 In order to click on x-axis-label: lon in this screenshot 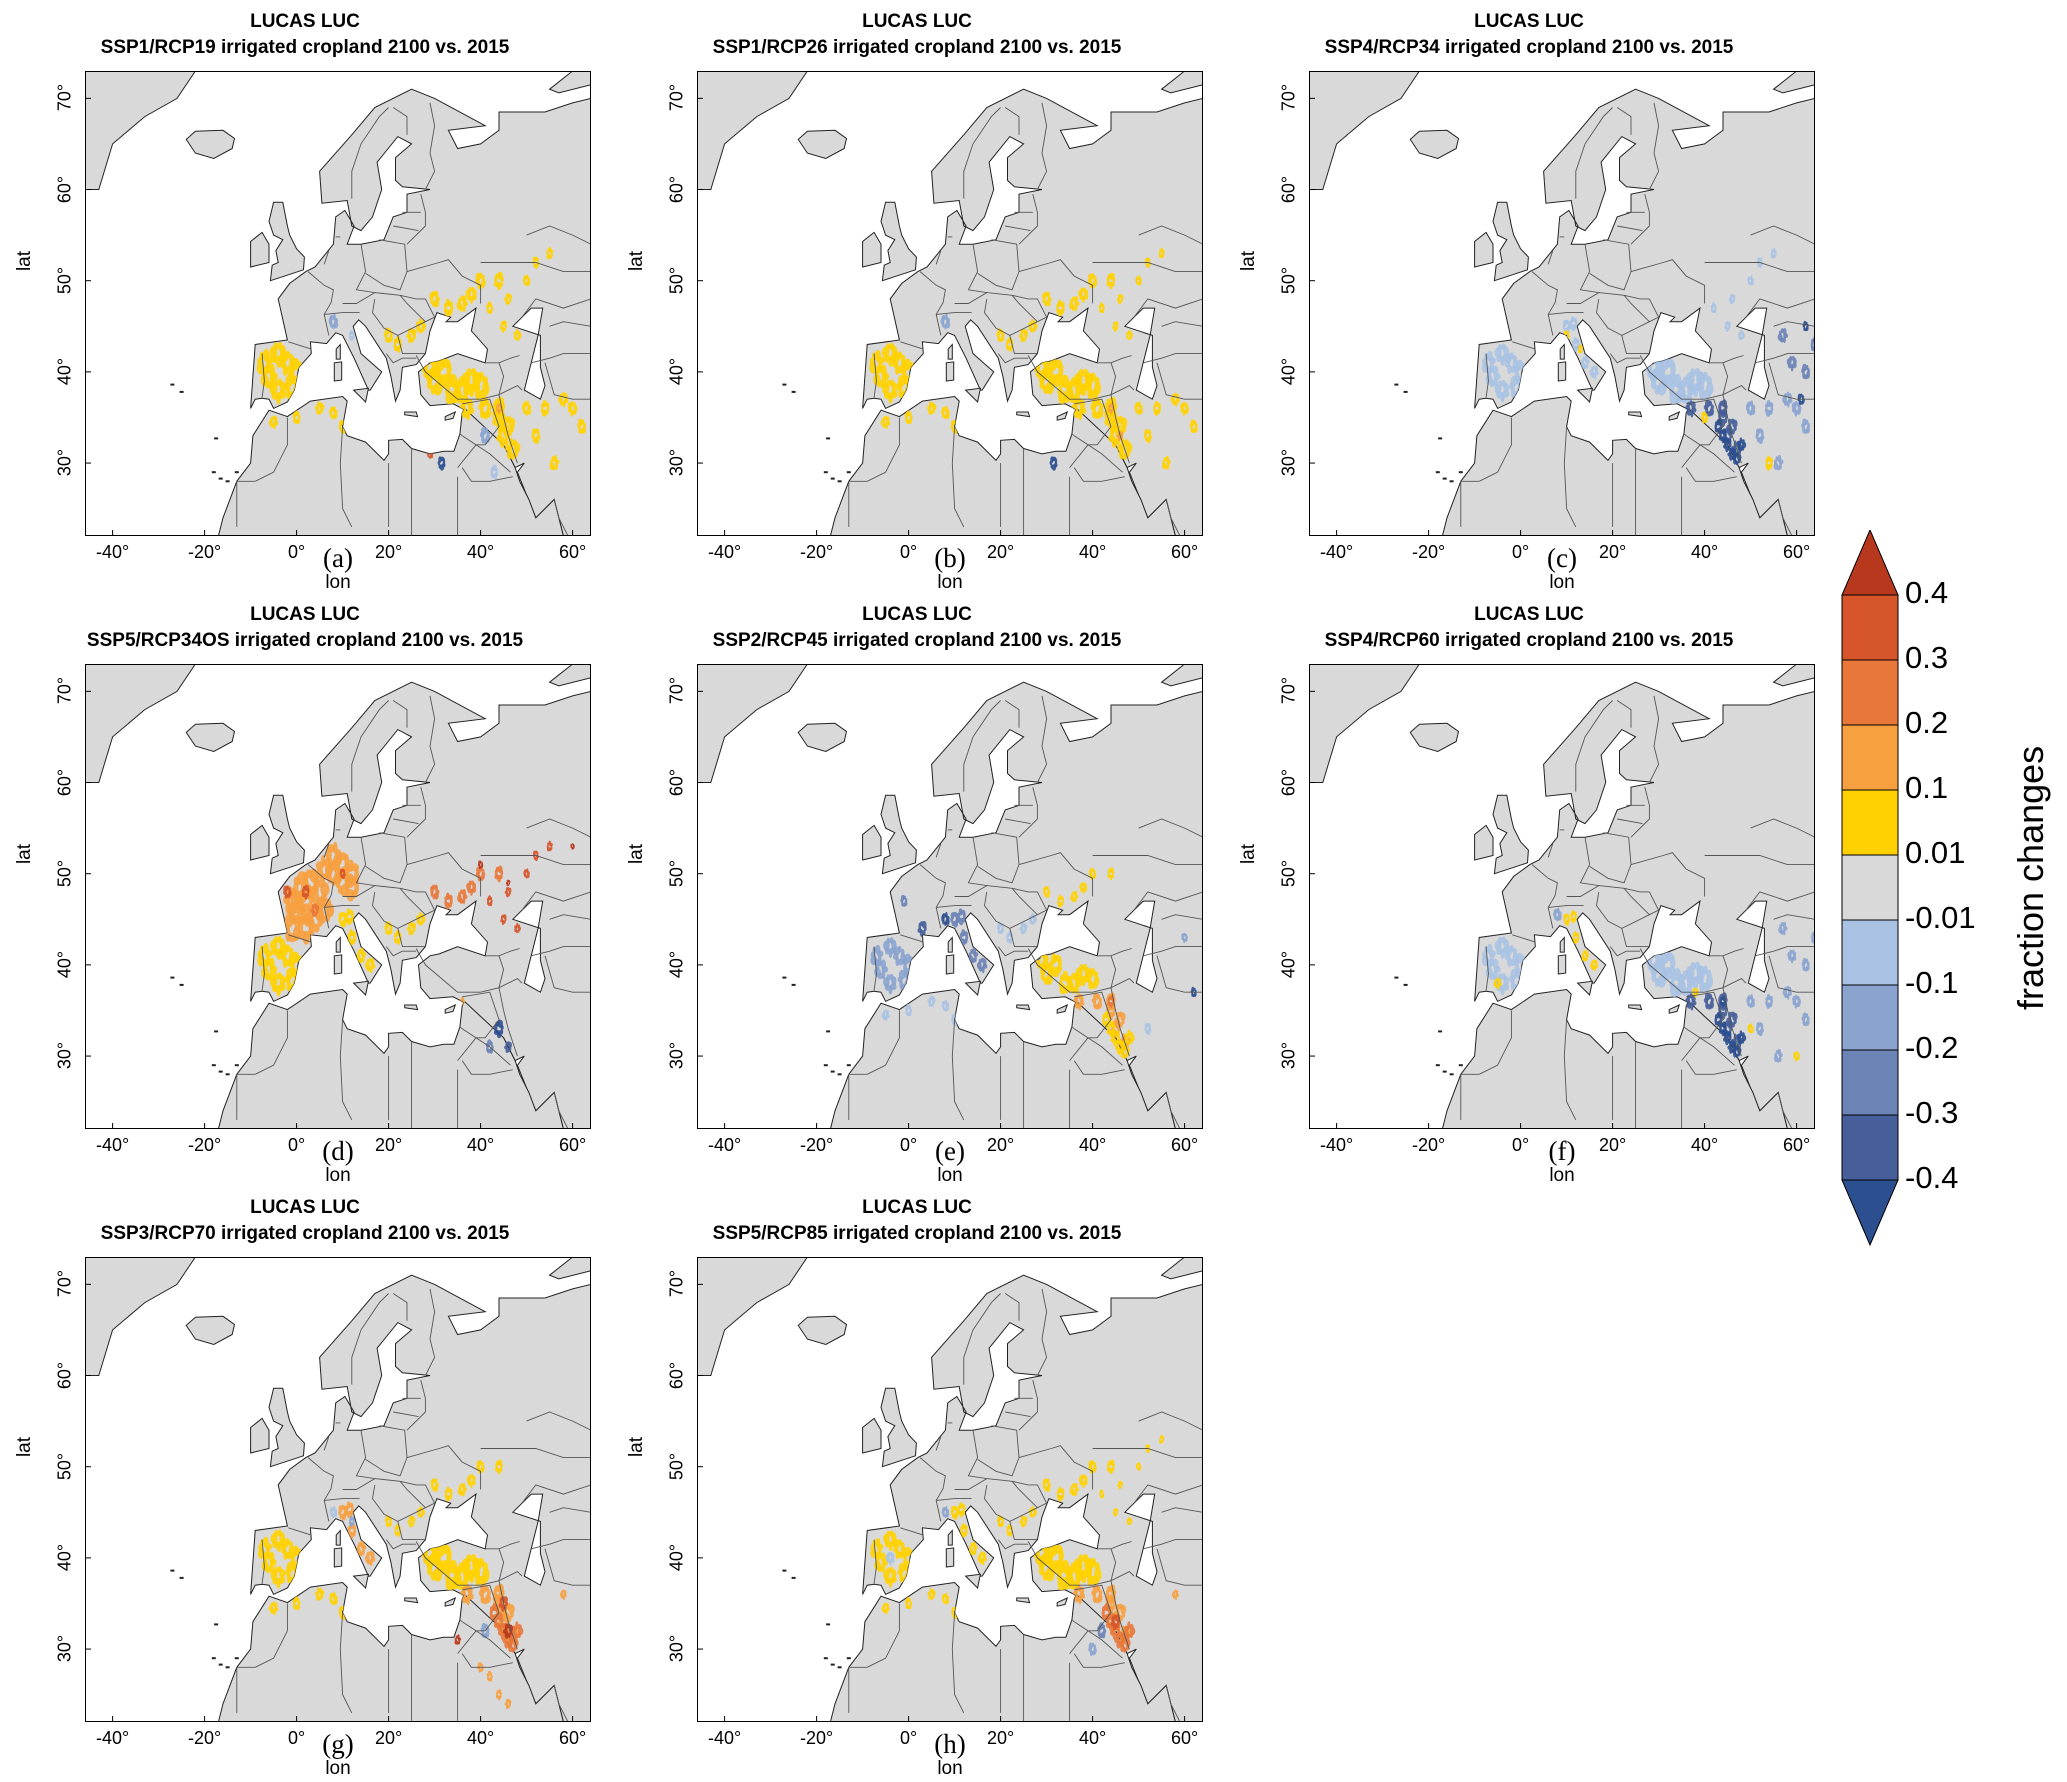, I will do `click(1562, 1175)`.